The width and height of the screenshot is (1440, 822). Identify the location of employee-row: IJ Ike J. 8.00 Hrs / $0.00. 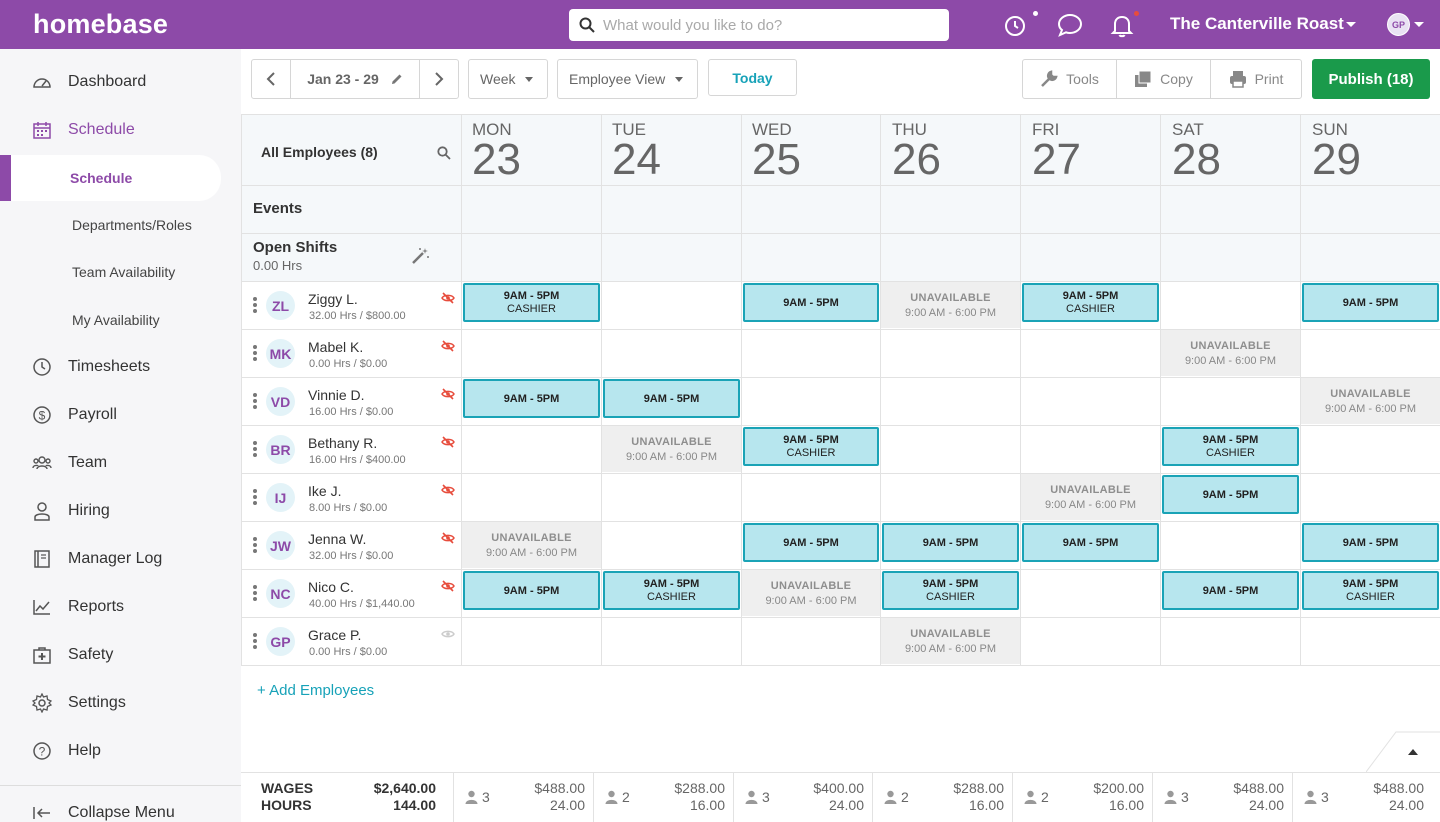
(351, 497).